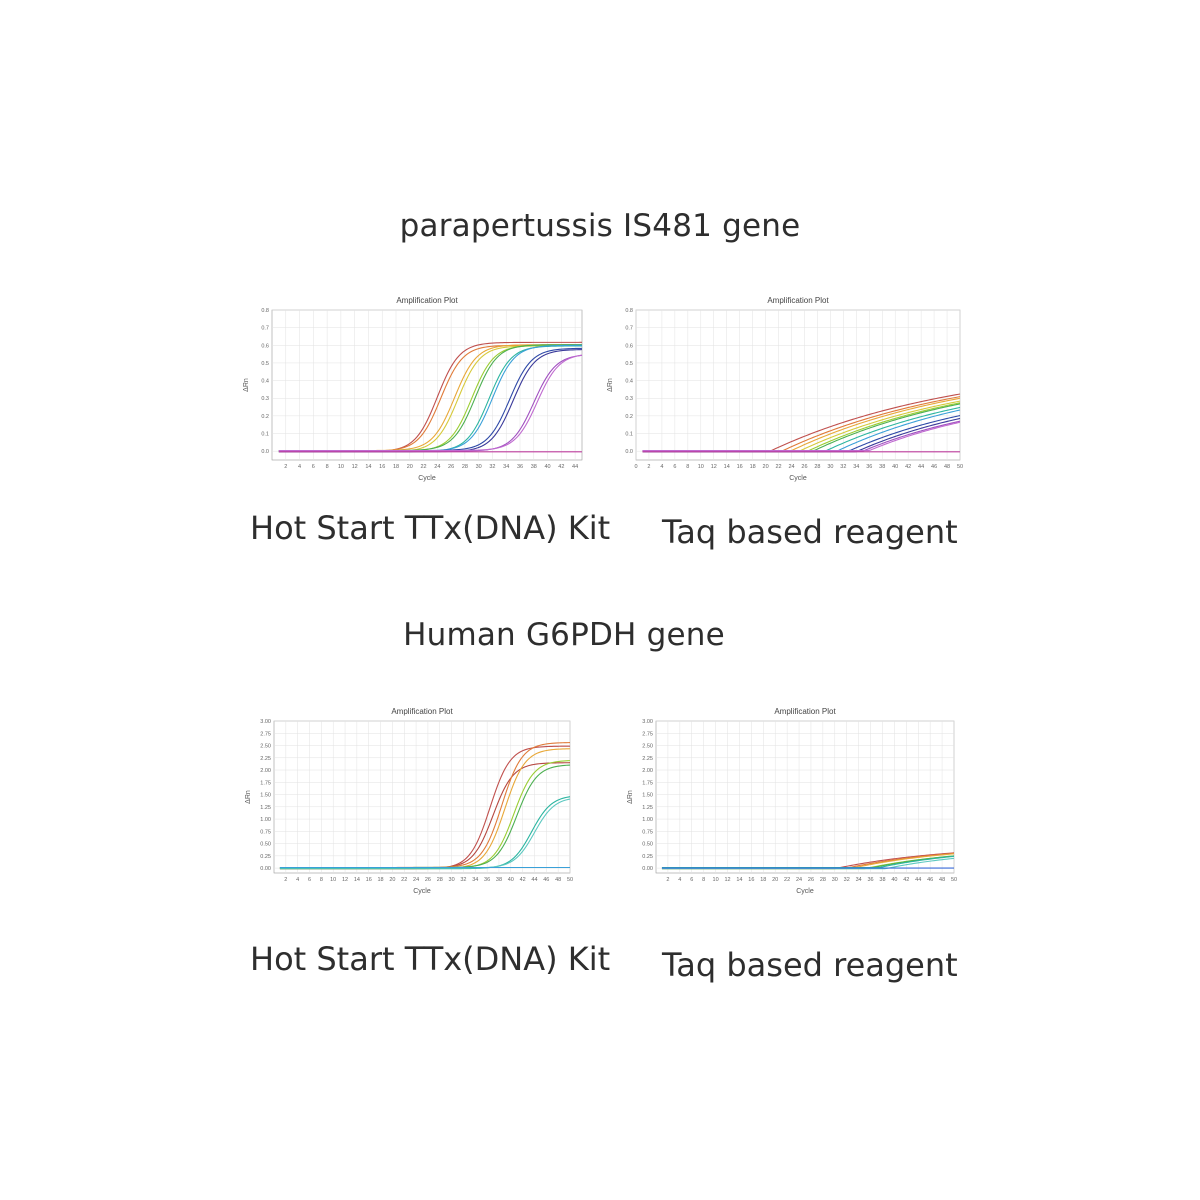  I want to click on x-tick-label: 30, so click(479, 467).